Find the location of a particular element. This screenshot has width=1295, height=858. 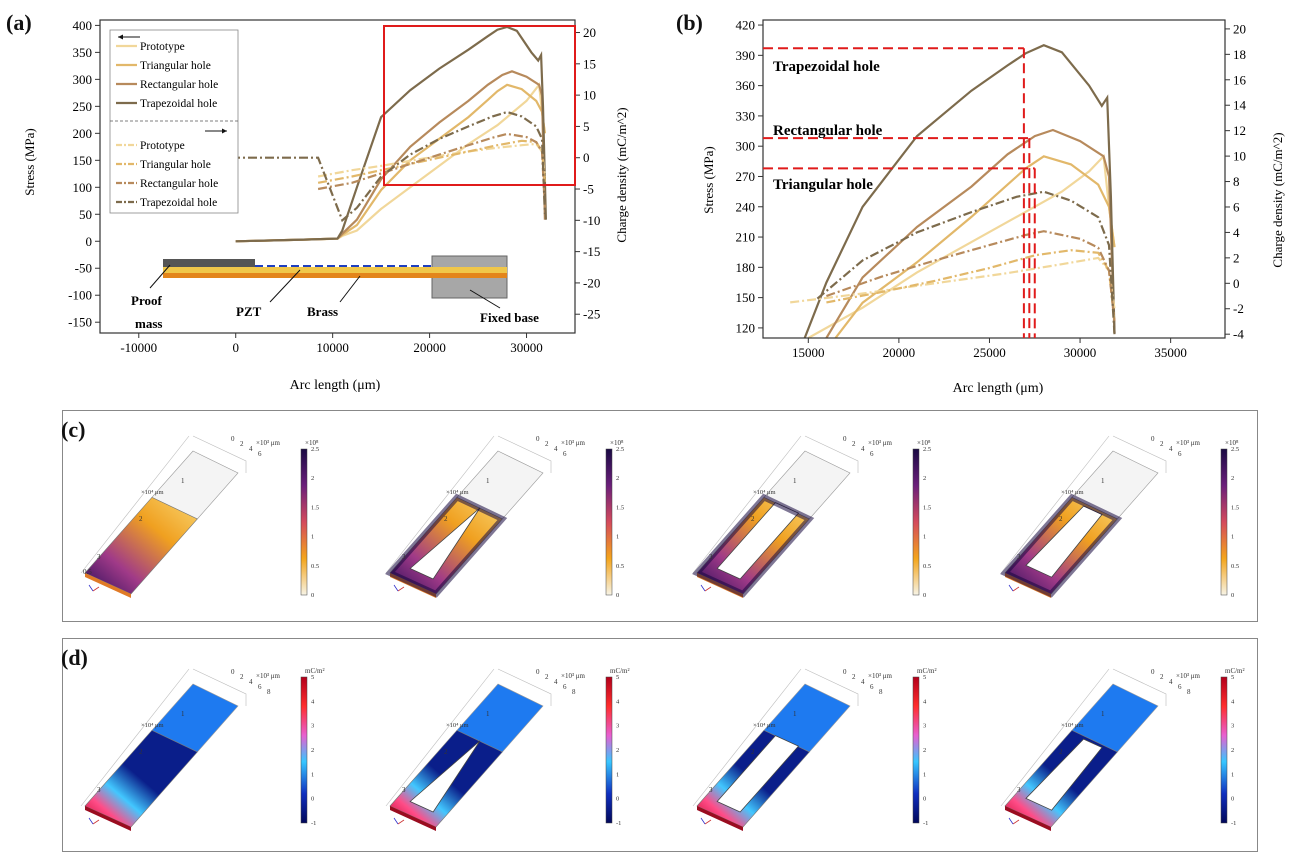

c-colorbar-tick: 0 is located at coordinates (924, 595).